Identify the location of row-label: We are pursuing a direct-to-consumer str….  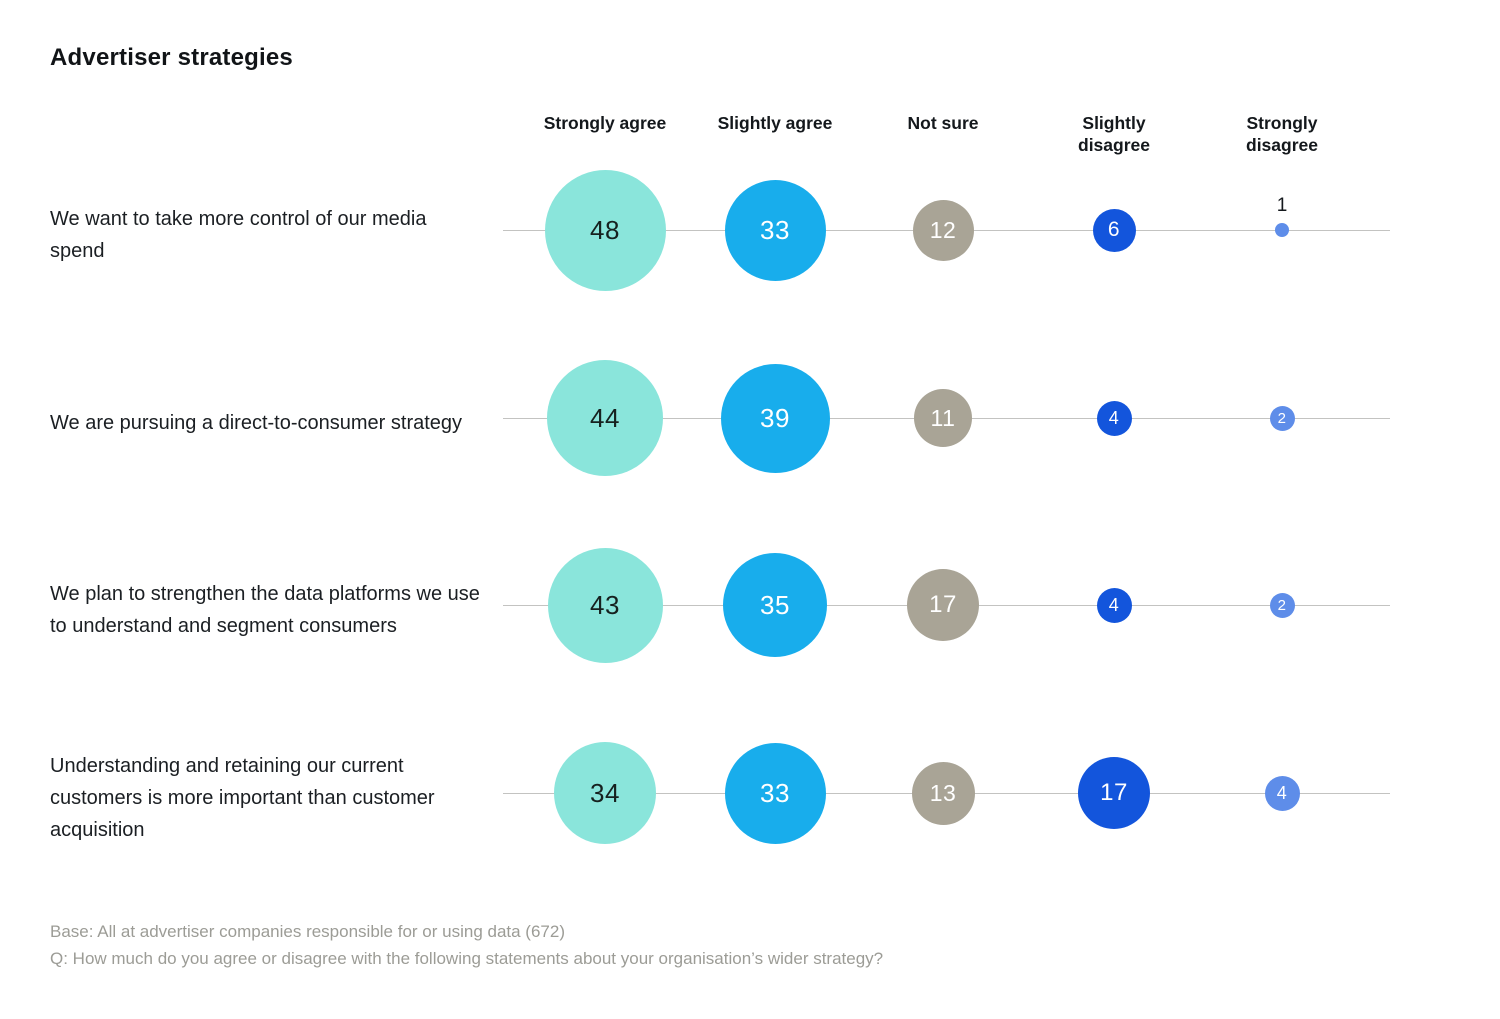
(256, 423).